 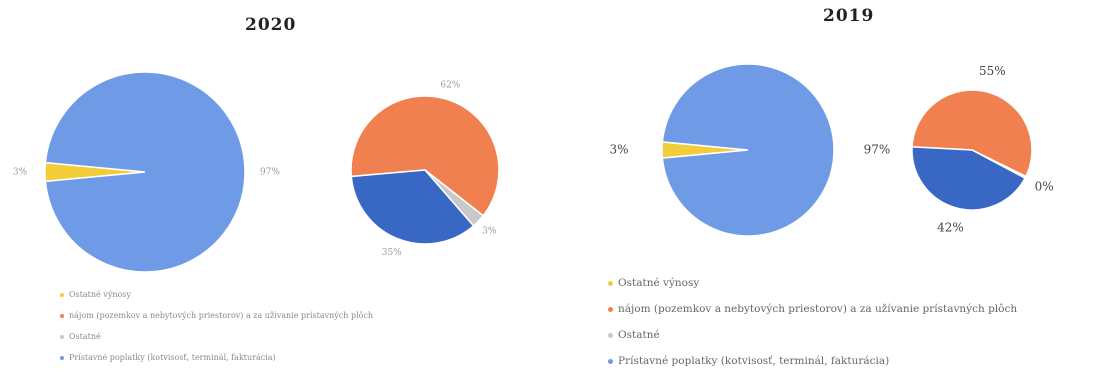 I want to click on data-label: 42%, so click(x=950, y=228).